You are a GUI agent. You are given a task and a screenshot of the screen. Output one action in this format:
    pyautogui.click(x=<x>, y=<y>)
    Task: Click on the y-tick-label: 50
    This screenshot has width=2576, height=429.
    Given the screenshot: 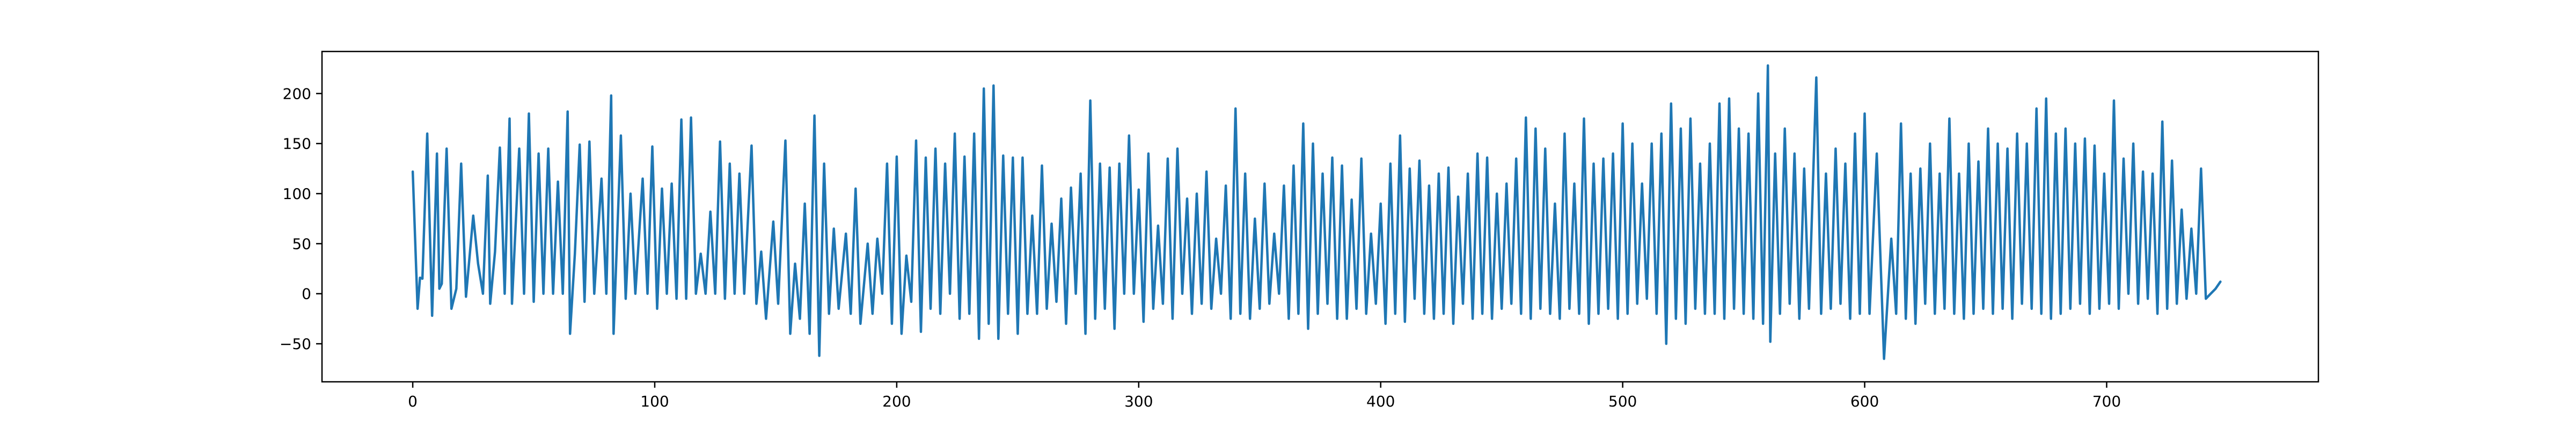 What is the action you would take?
    pyautogui.click(x=301, y=244)
    